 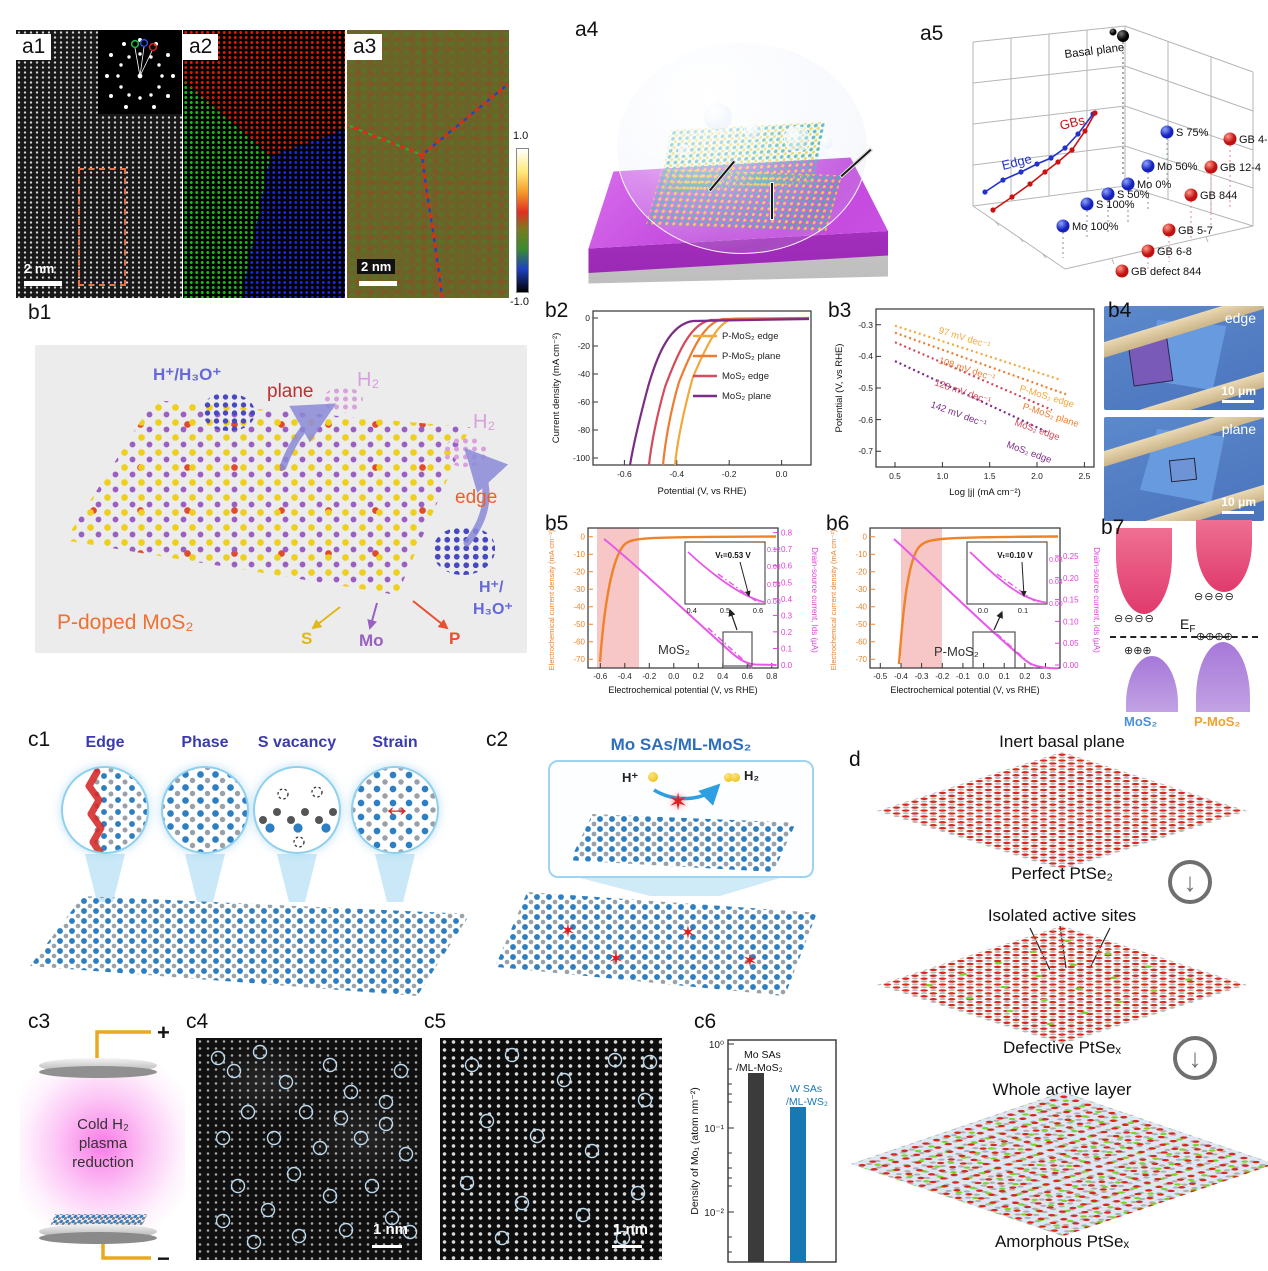 I want to click on c1-phase-circle, so click(x=205, y=810).